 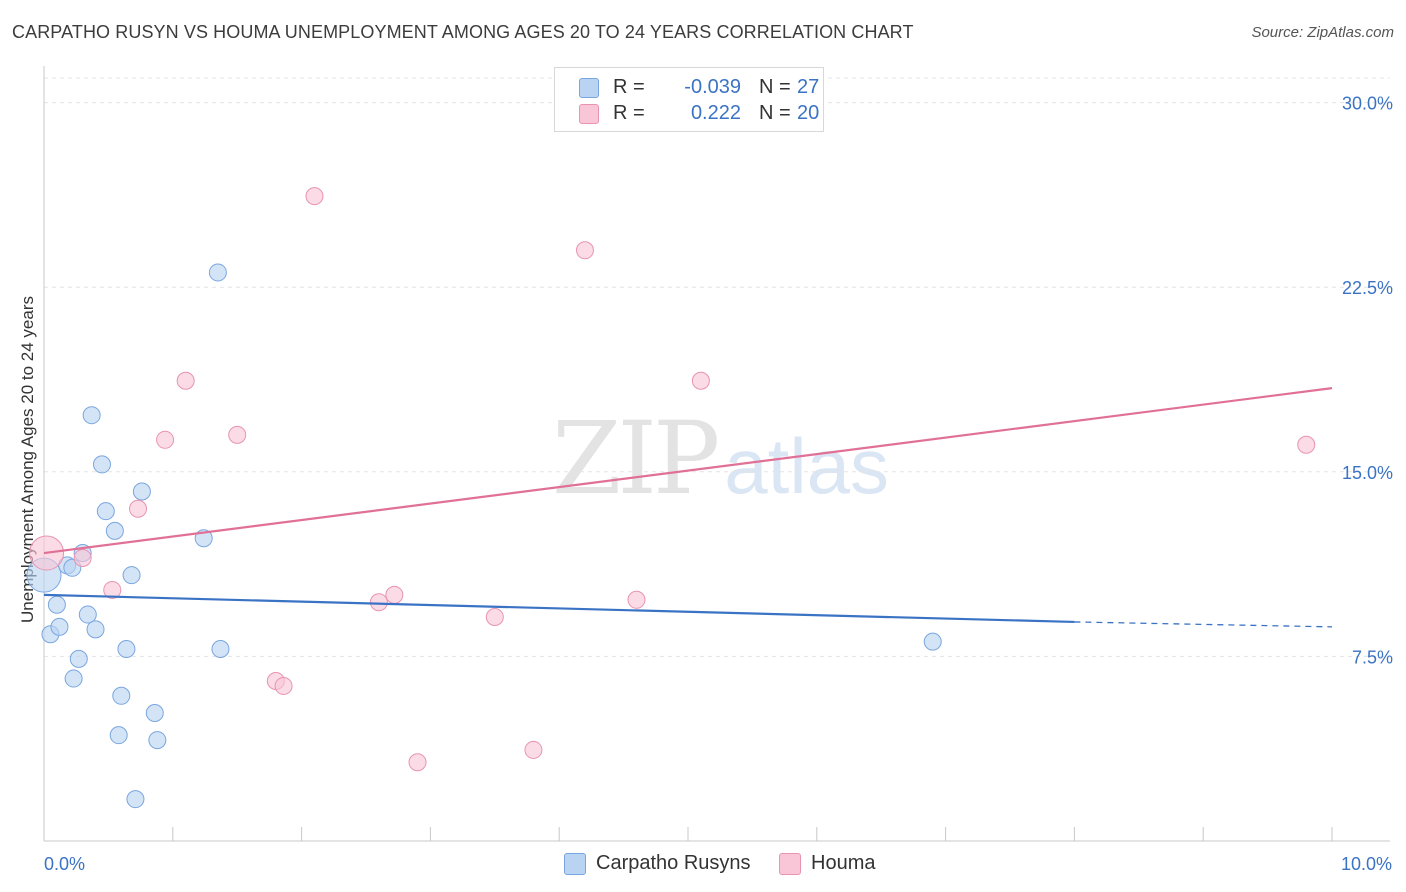 I want to click on trendline-carpatho-extension, so click(x=1203, y=624).